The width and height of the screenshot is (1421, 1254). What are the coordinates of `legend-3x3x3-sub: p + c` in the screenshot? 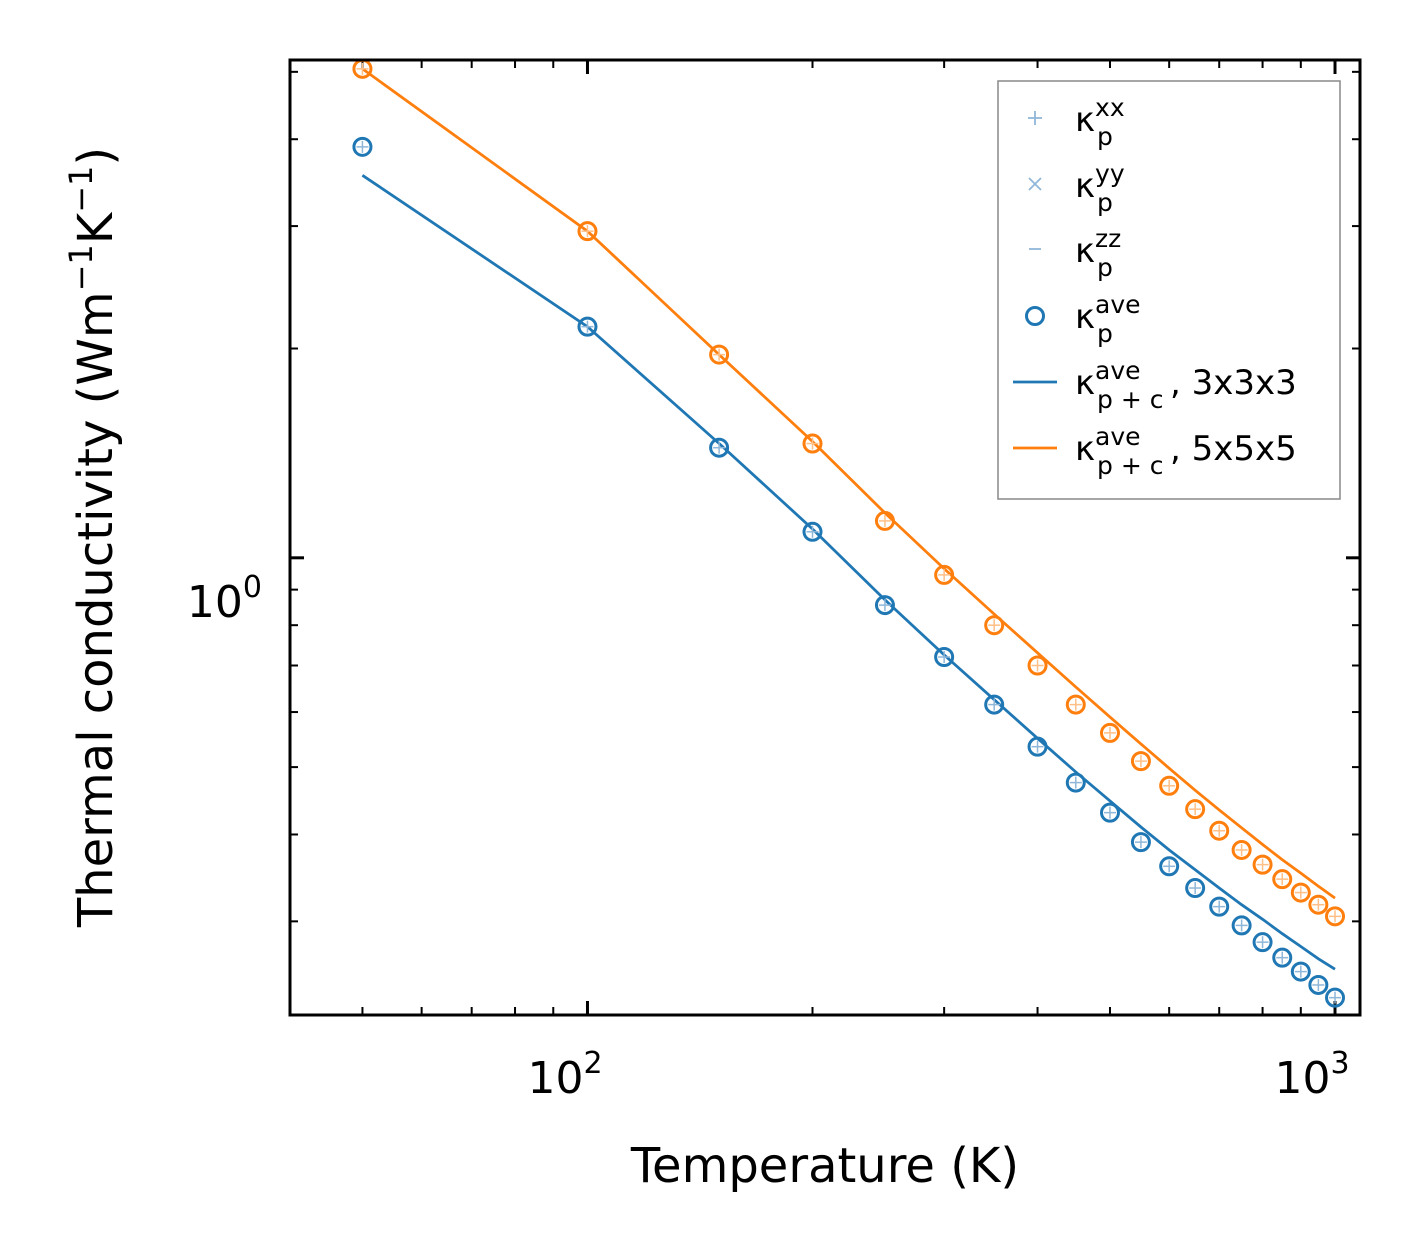 It's located at (1130, 399).